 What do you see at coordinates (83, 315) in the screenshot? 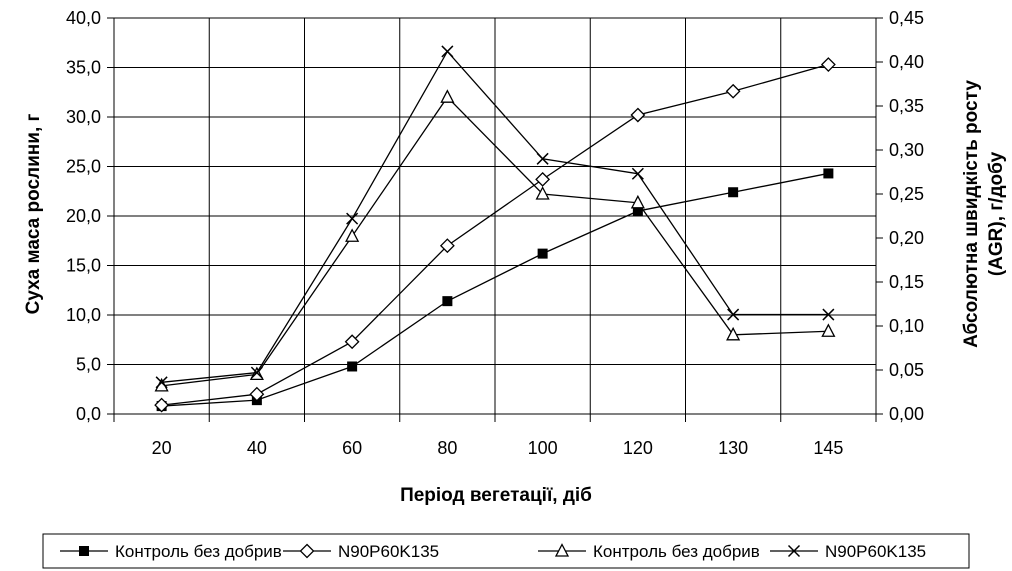
I see `y-left-tick-label: 10,0` at bounding box center [83, 315].